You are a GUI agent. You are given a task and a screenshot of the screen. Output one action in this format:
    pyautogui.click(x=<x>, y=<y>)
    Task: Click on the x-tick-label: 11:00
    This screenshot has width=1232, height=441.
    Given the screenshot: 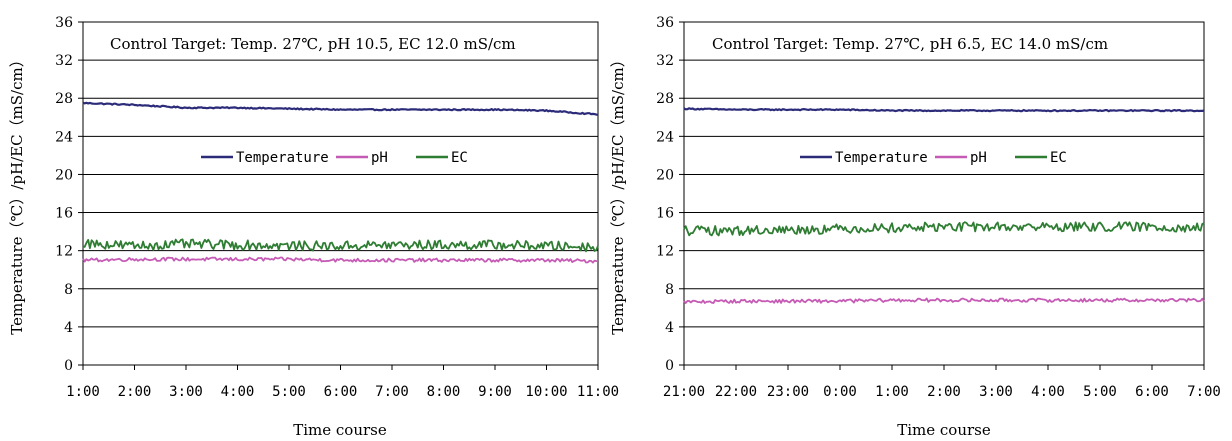 What is the action you would take?
    pyautogui.click(x=598, y=392)
    